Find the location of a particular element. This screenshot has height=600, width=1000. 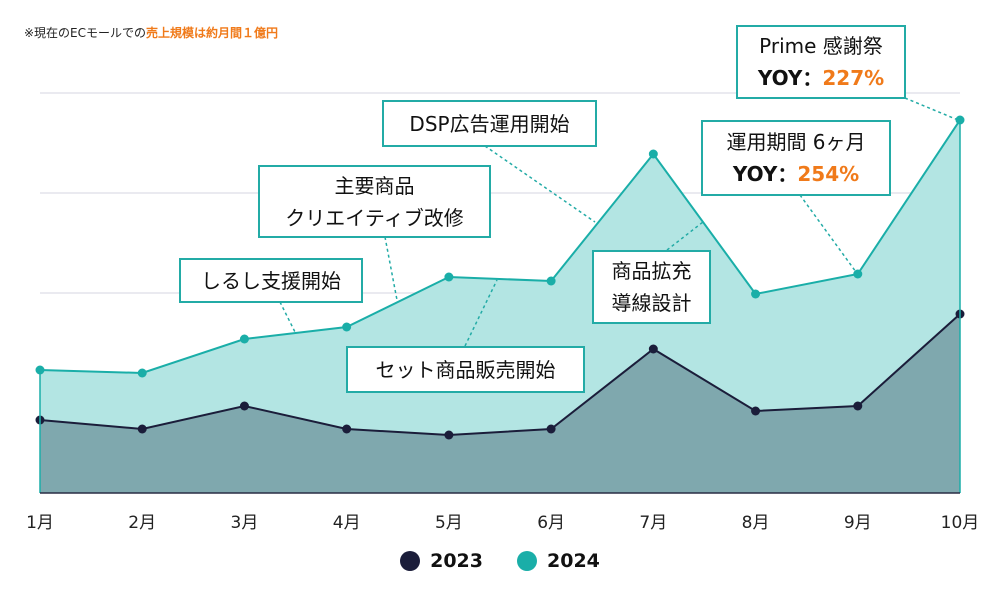

x-tick-label: 2月 is located at coordinates (142, 523).